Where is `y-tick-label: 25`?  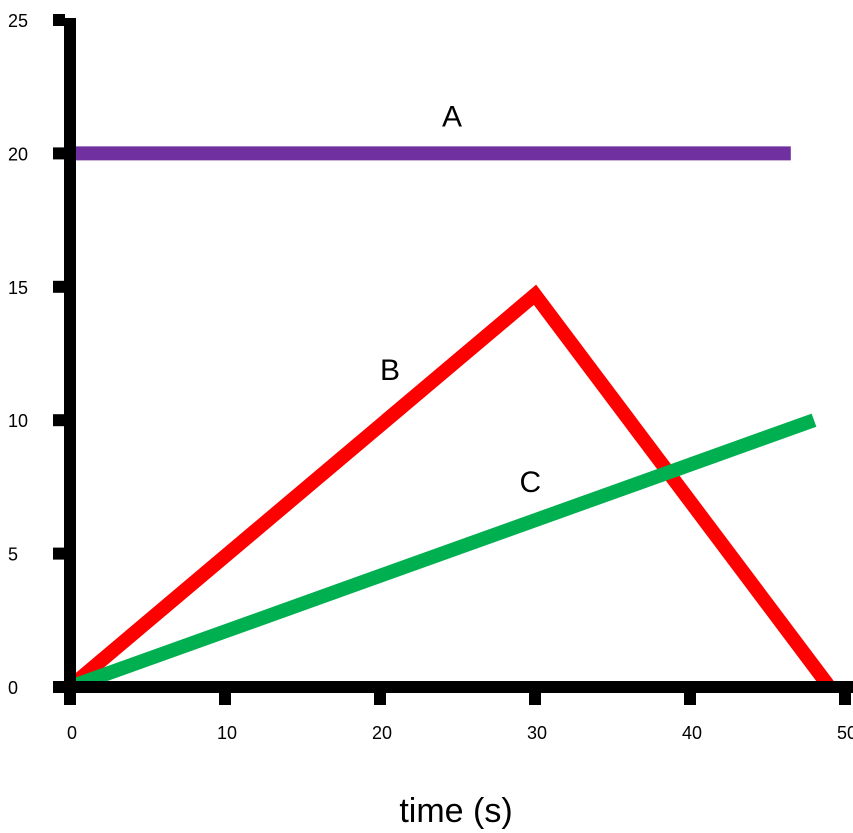
y-tick-label: 25 is located at coordinates (18, 21).